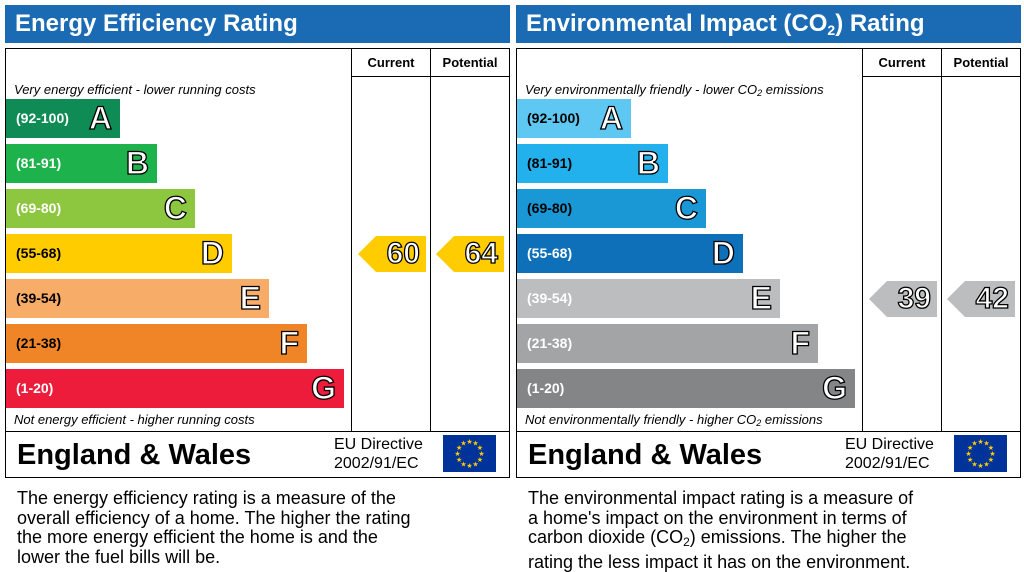 The width and height of the screenshot is (1024, 572). I want to click on potential-rating-arrow: 42, so click(981, 298).